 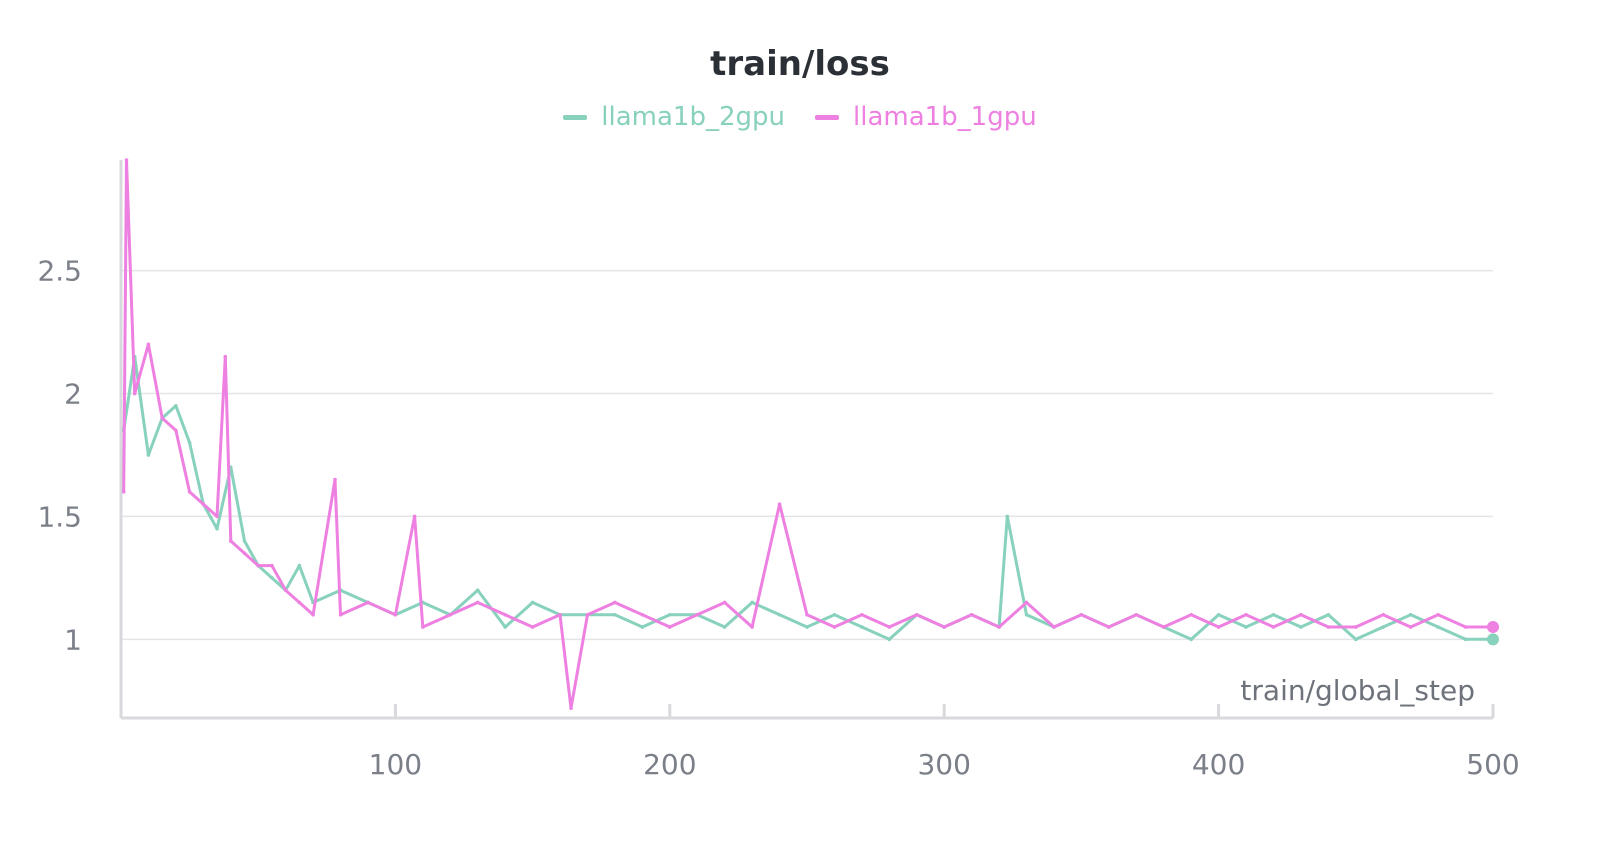 I want to click on legend-item-series-1: llama1b_1gpu, so click(x=926, y=117).